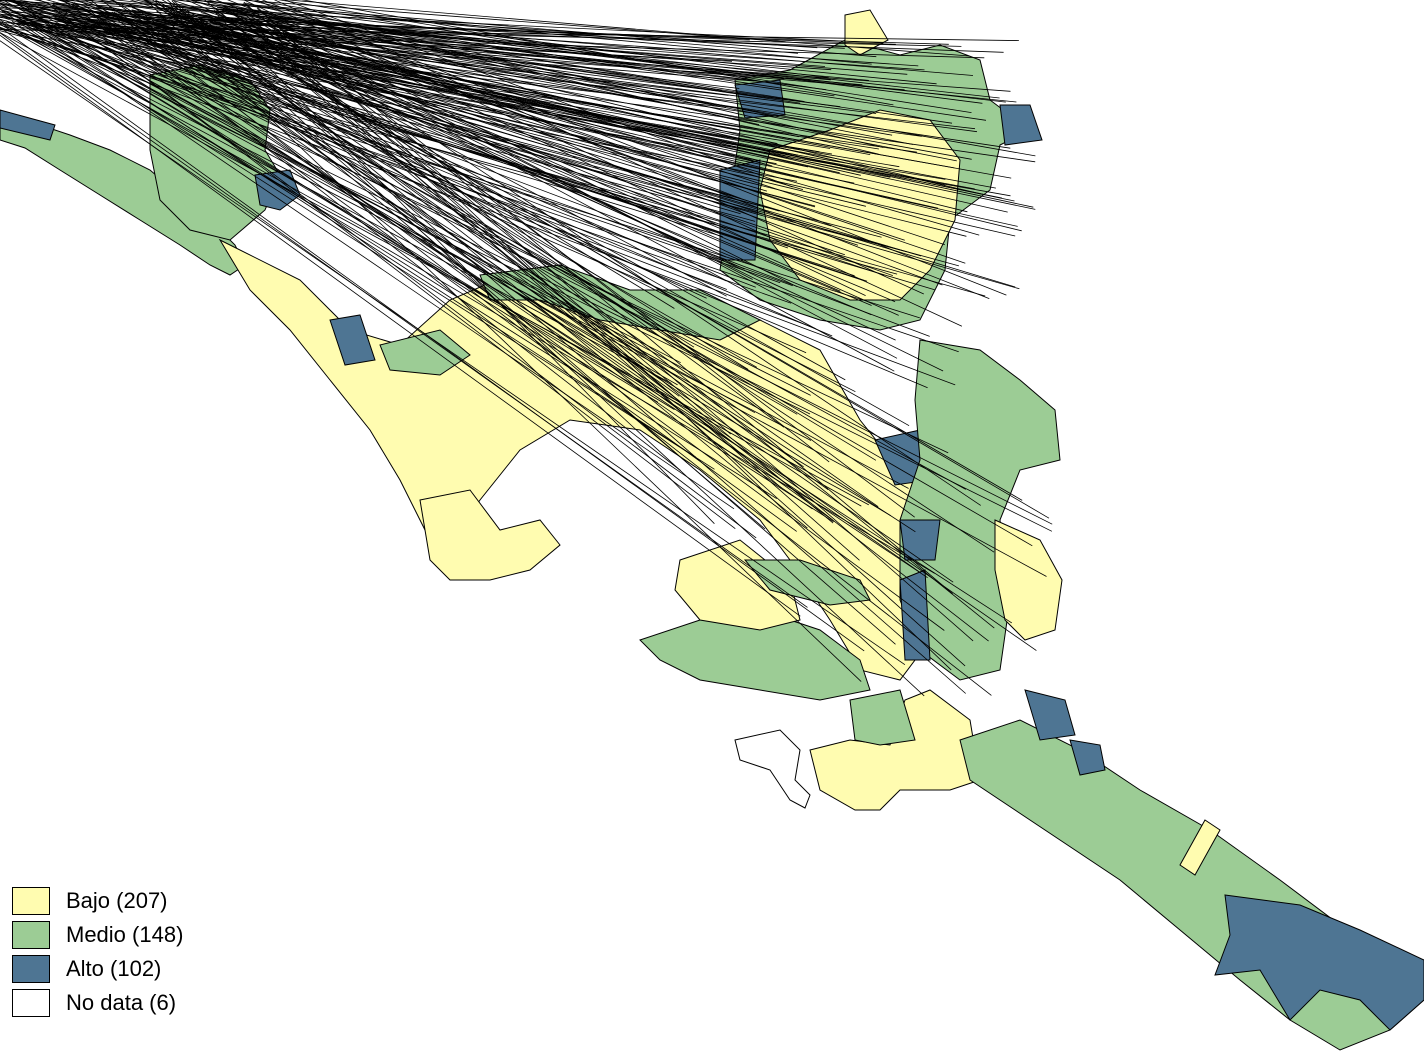 Image resolution: width=1424 pixels, height=1057 pixels. What do you see at coordinates (980, 510) in the screenshot?
I see `region-east-column` at bounding box center [980, 510].